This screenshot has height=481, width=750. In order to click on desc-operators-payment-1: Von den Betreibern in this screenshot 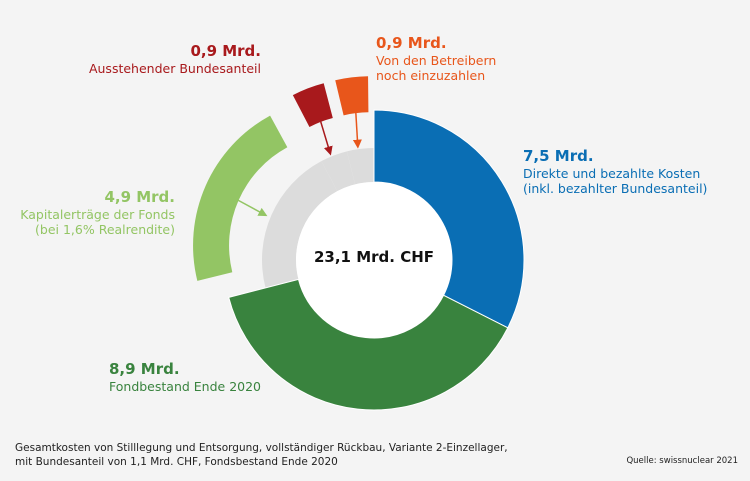, I will do `click(436, 60)`.